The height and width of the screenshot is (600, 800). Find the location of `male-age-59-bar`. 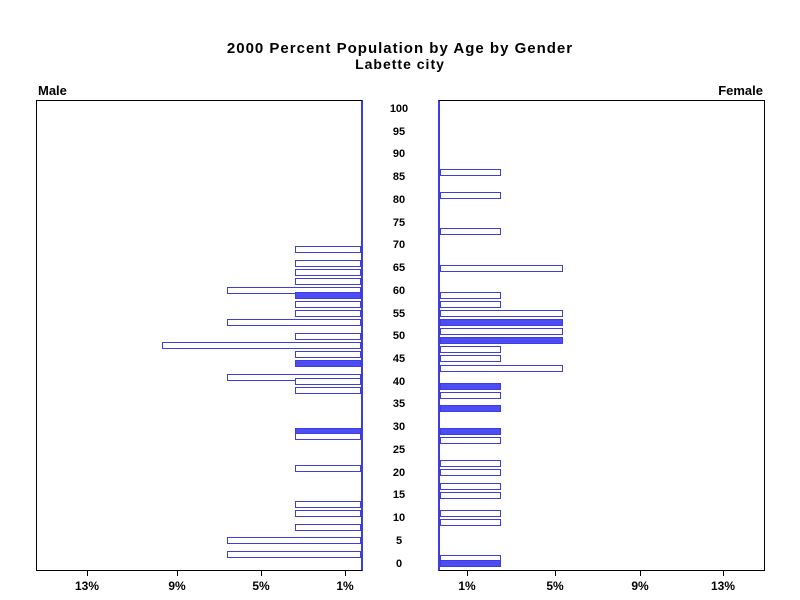

male-age-59-bar is located at coordinates (328, 295).